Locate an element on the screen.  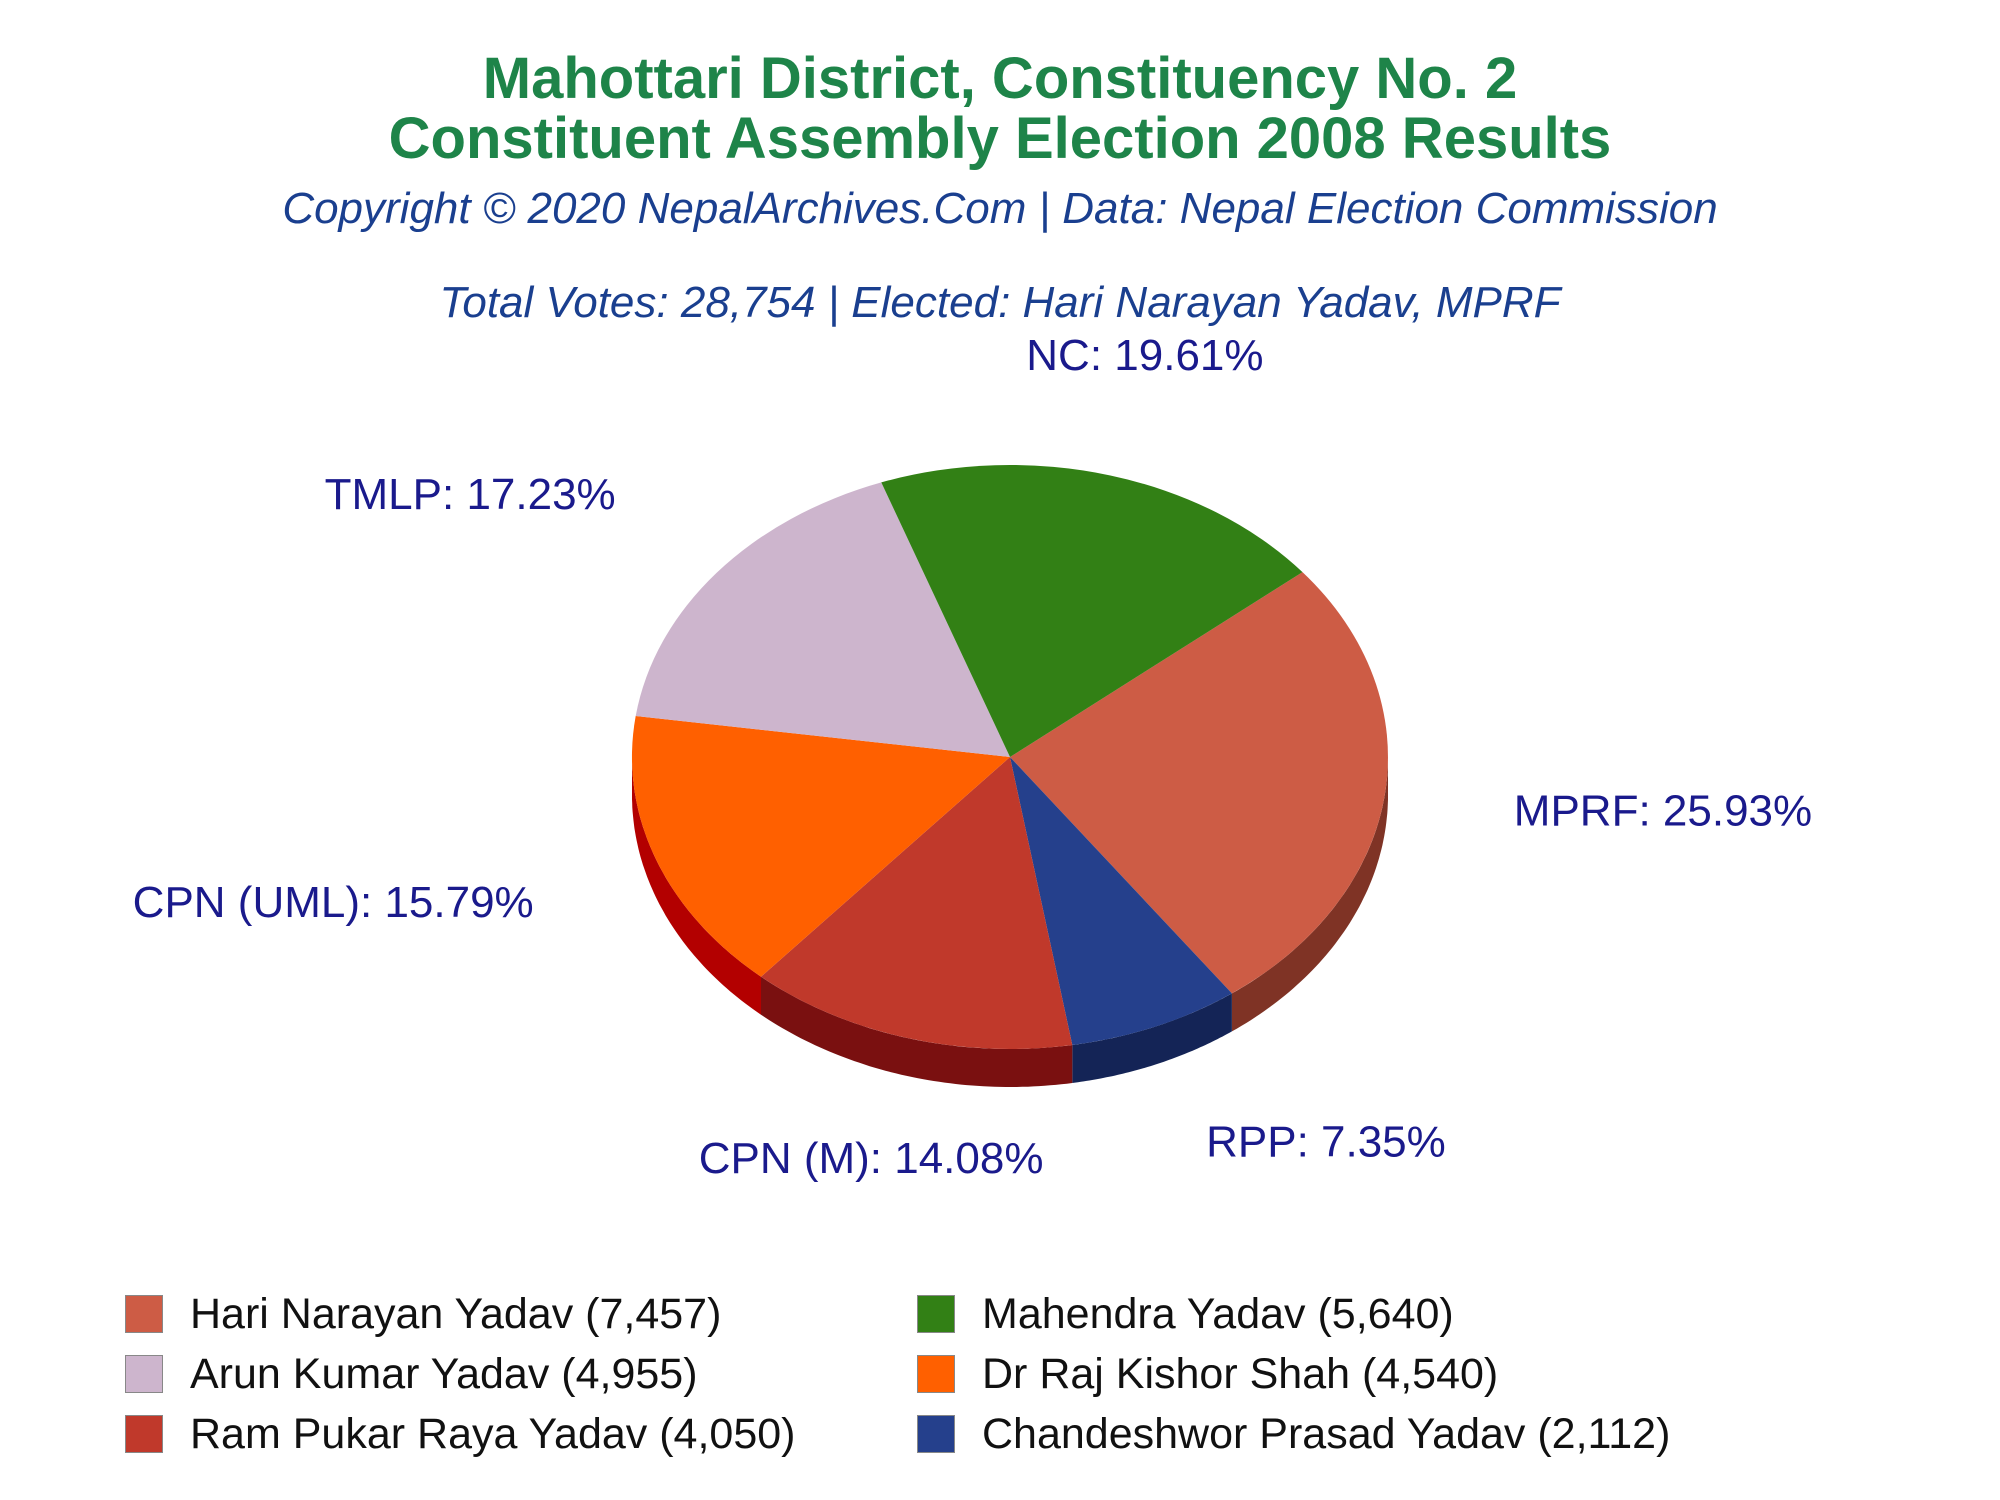
slice-label-cpn-uml: CPN (UML): 15.79% is located at coordinates (333, 902).